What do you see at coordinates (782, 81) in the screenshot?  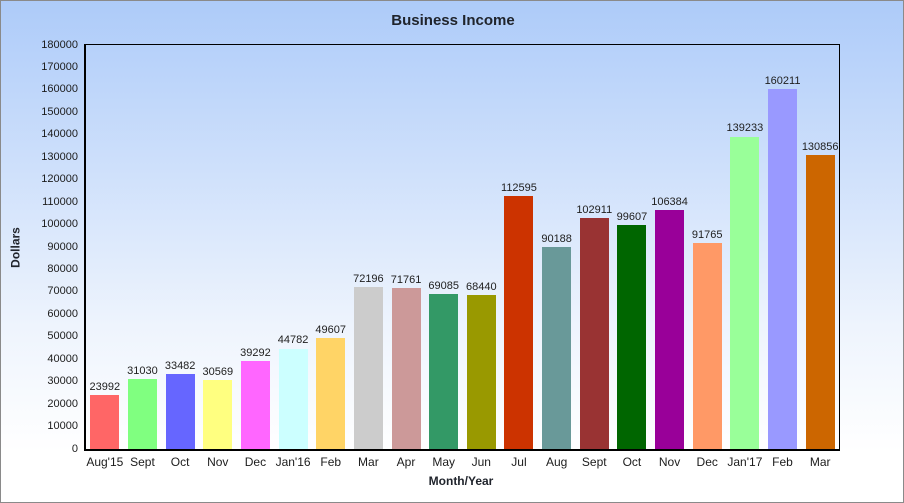 I see `bar-value-label: 160211` at bounding box center [782, 81].